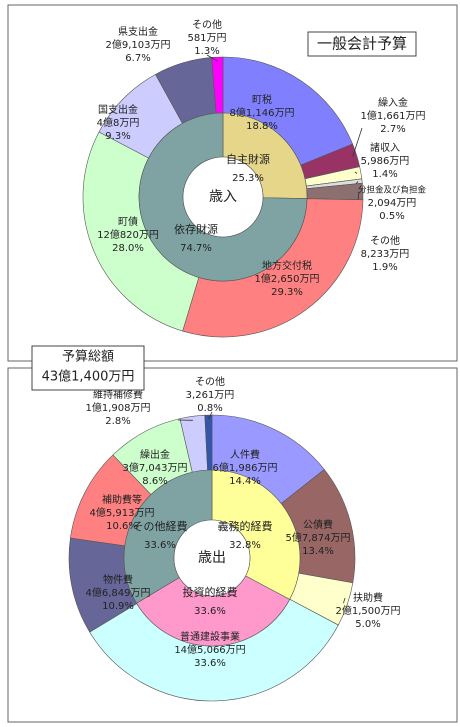 The width and height of the screenshot is (460, 727). Describe the element at coordinates (160, 526) in the screenshot. I see `inner-name: その他経費` at that location.